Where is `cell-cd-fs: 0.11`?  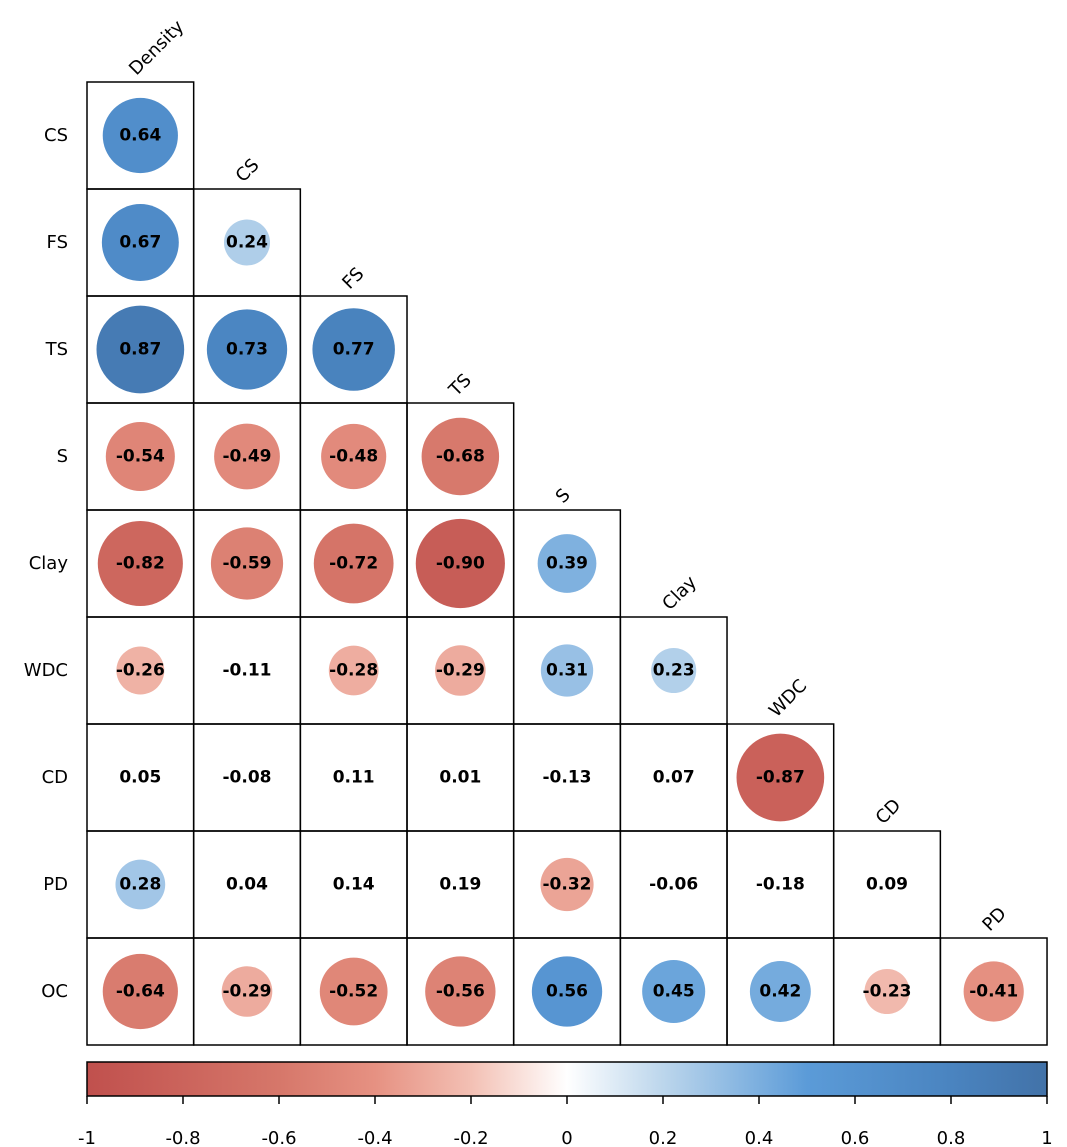
cell-cd-fs: 0.11 is located at coordinates (353, 777).